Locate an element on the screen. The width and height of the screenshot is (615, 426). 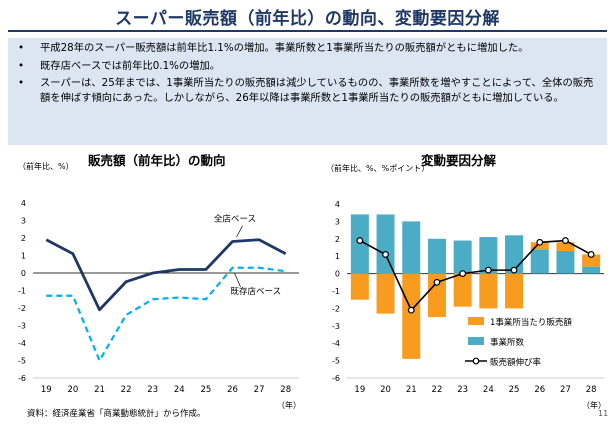
source-note: 資料：経済産業省「商業動態統計」から作成。 is located at coordinates (116, 414).